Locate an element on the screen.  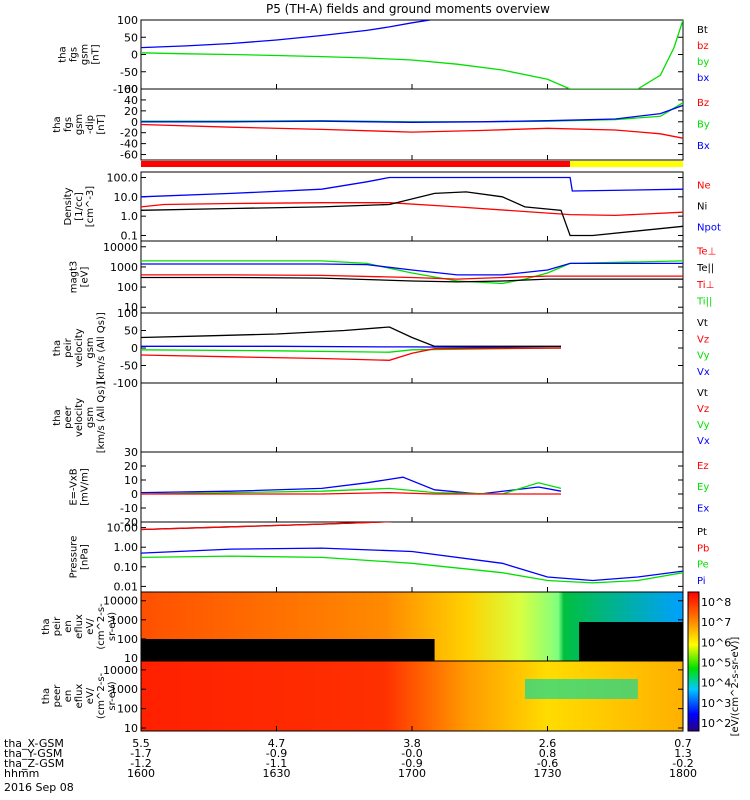
series-Pi-line is located at coordinates (412, 564).